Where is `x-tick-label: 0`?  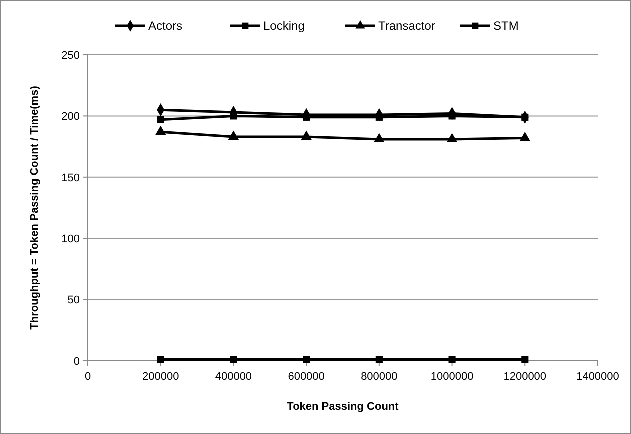 x-tick-label: 0 is located at coordinates (88, 377).